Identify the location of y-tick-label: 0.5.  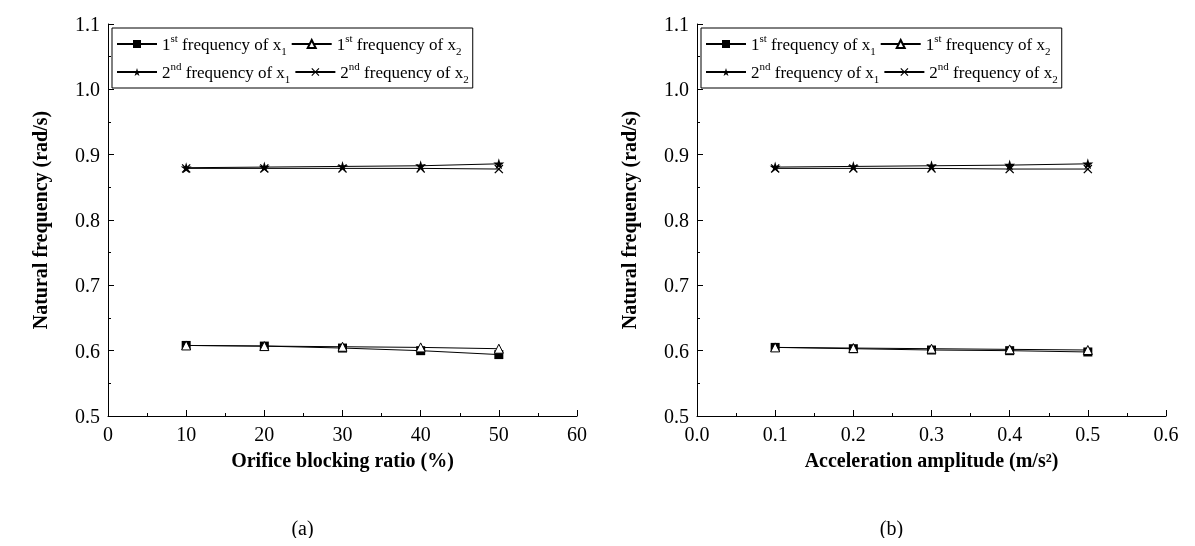
(87, 416).